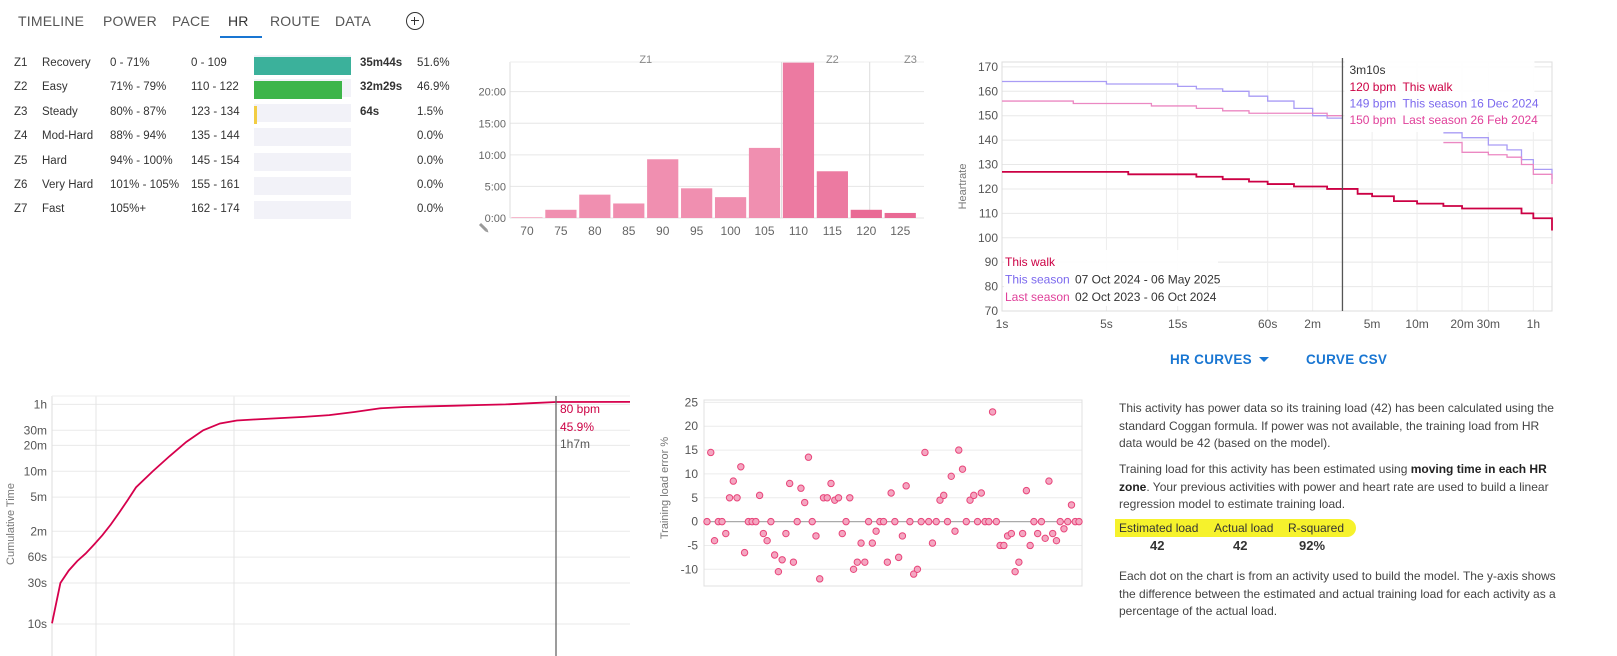  I want to click on zone-row-z6: Z6 Very Hard 101% - 105% 155 - 161 0.0%, so click(239, 187).